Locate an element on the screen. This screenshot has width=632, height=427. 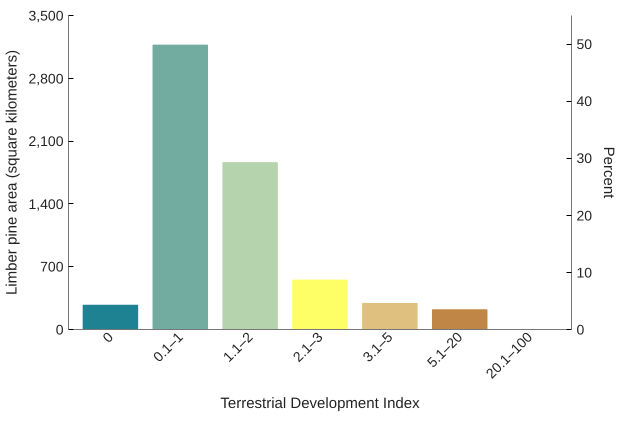
x-axis-title: Terrestrial Development Index is located at coordinates (320, 403).